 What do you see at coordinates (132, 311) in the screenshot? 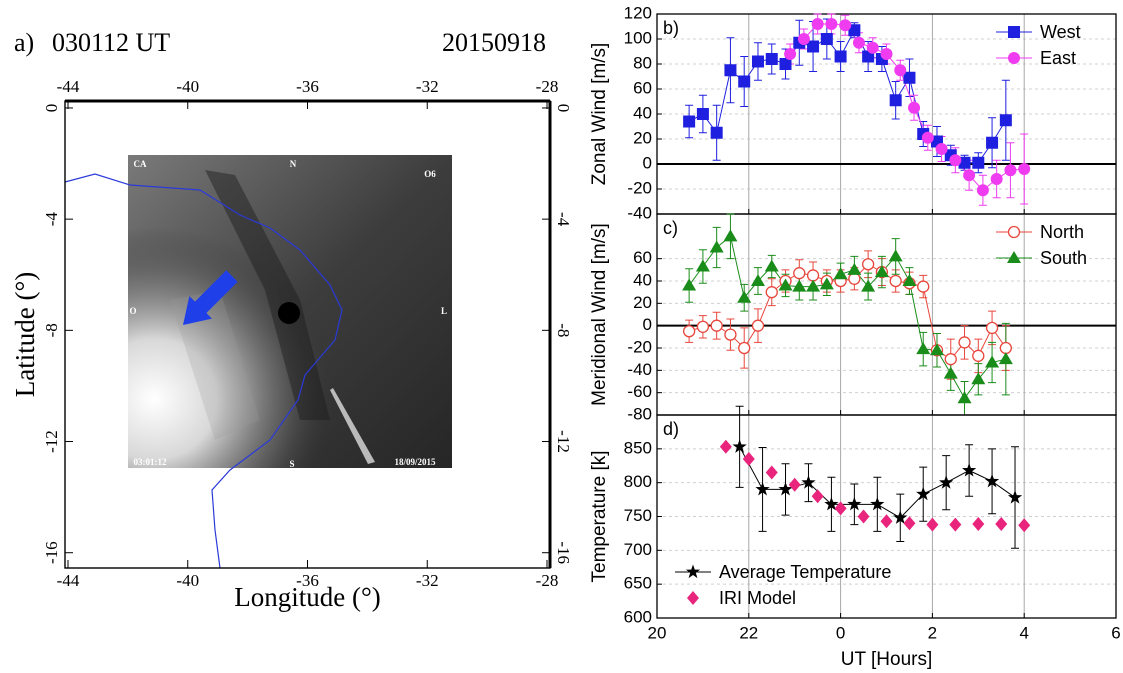
I see `image-label: O` at bounding box center [132, 311].